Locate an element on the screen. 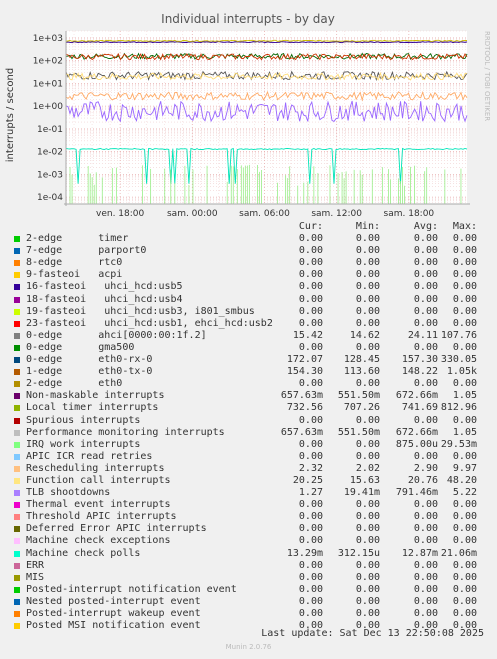 The width and height of the screenshot is (497, 659). x-tick-label: sam. 00:00 is located at coordinates (192, 214).